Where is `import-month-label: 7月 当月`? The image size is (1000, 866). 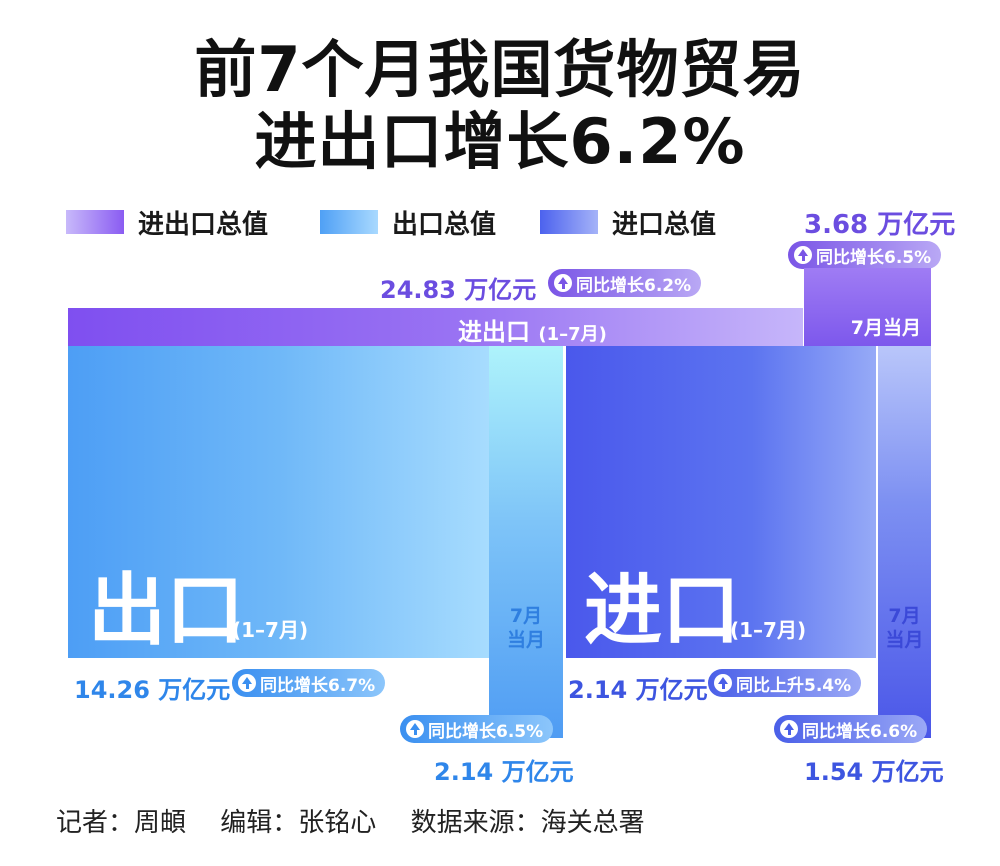
import-month-label: 7月 当月 is located at coordinates (904, 628).